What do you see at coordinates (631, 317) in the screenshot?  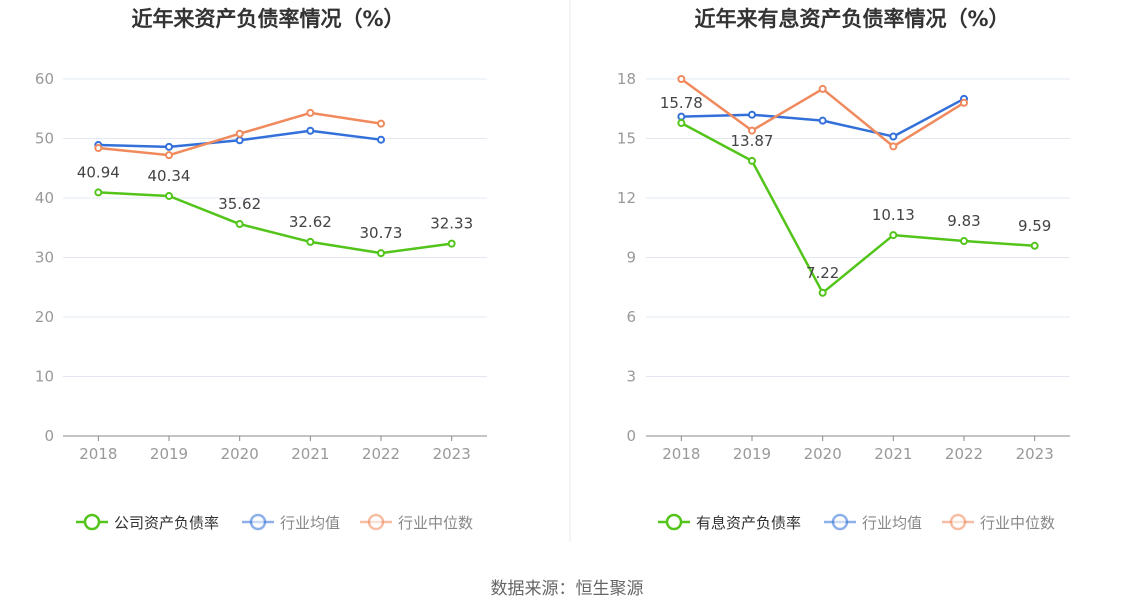 I see `y-tick-label: 6` at bounding box center [631, 317].